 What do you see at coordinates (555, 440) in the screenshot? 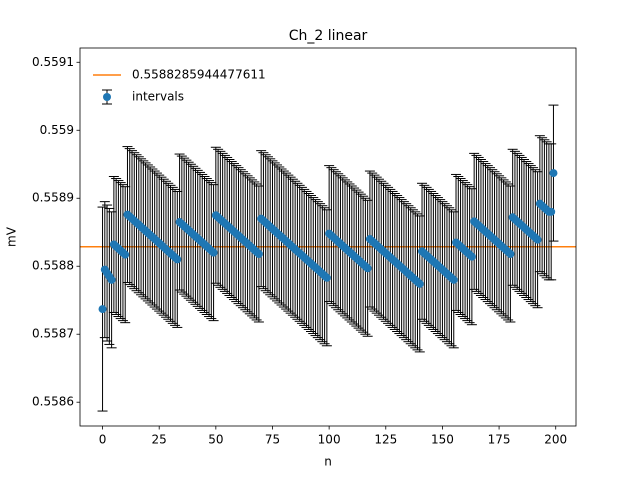
I see `x-tick-label: 200` at bounding box center [555, 440].